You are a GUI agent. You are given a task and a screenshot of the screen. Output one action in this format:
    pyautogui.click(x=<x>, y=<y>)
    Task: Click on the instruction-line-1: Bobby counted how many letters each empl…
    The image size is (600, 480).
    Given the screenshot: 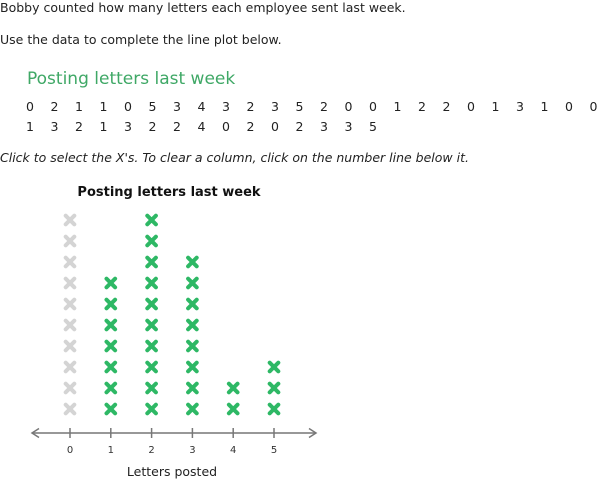 What is the action you would take?
    pyautogui.click(x=203, y=7)
    